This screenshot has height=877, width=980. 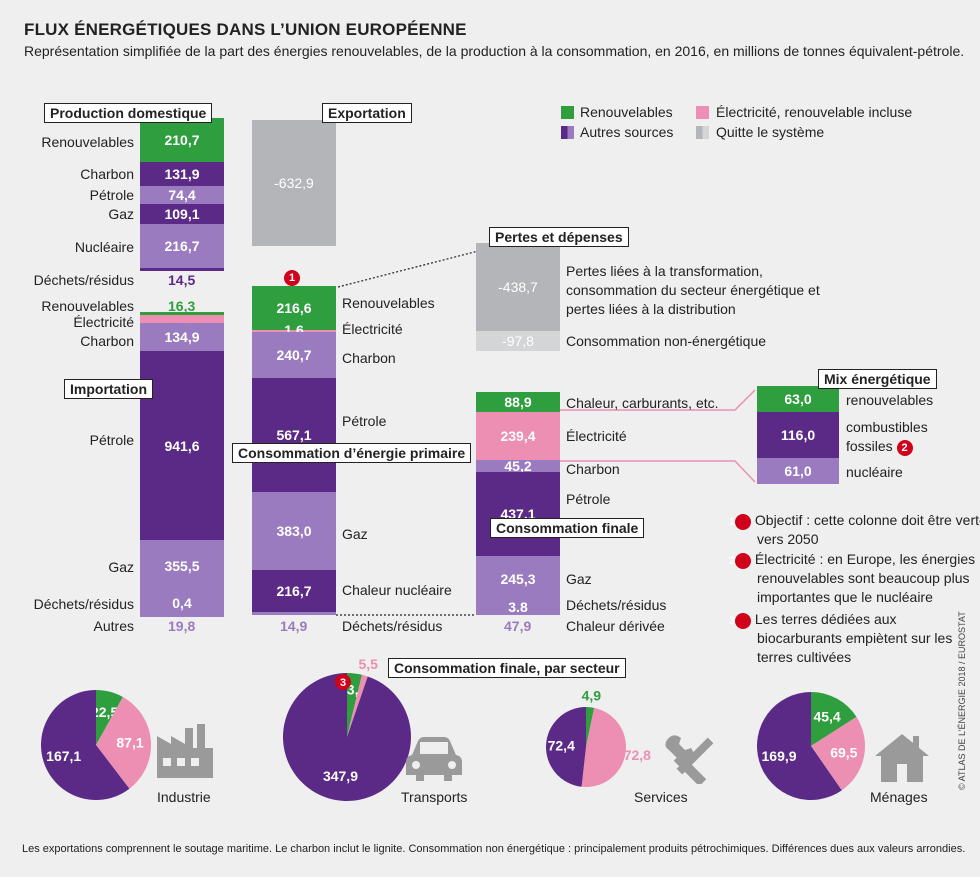 What do you see at coordinates (182, 313) in the screenshot?
I see `imp-renouvelables-bar` at bounding box center [182, 313].